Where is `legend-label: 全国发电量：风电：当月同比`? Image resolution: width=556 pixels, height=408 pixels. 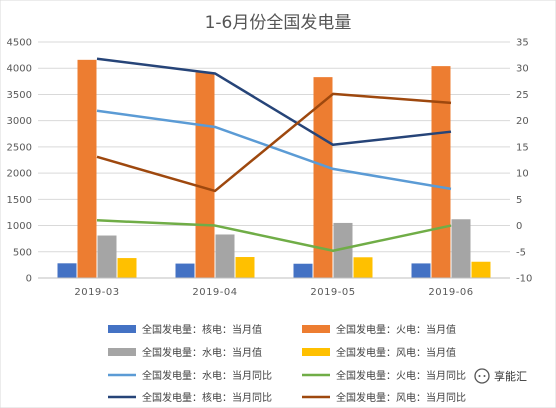
legend-label: 全国发电量：风电：当月同比 is located at coordinates (401, 397).